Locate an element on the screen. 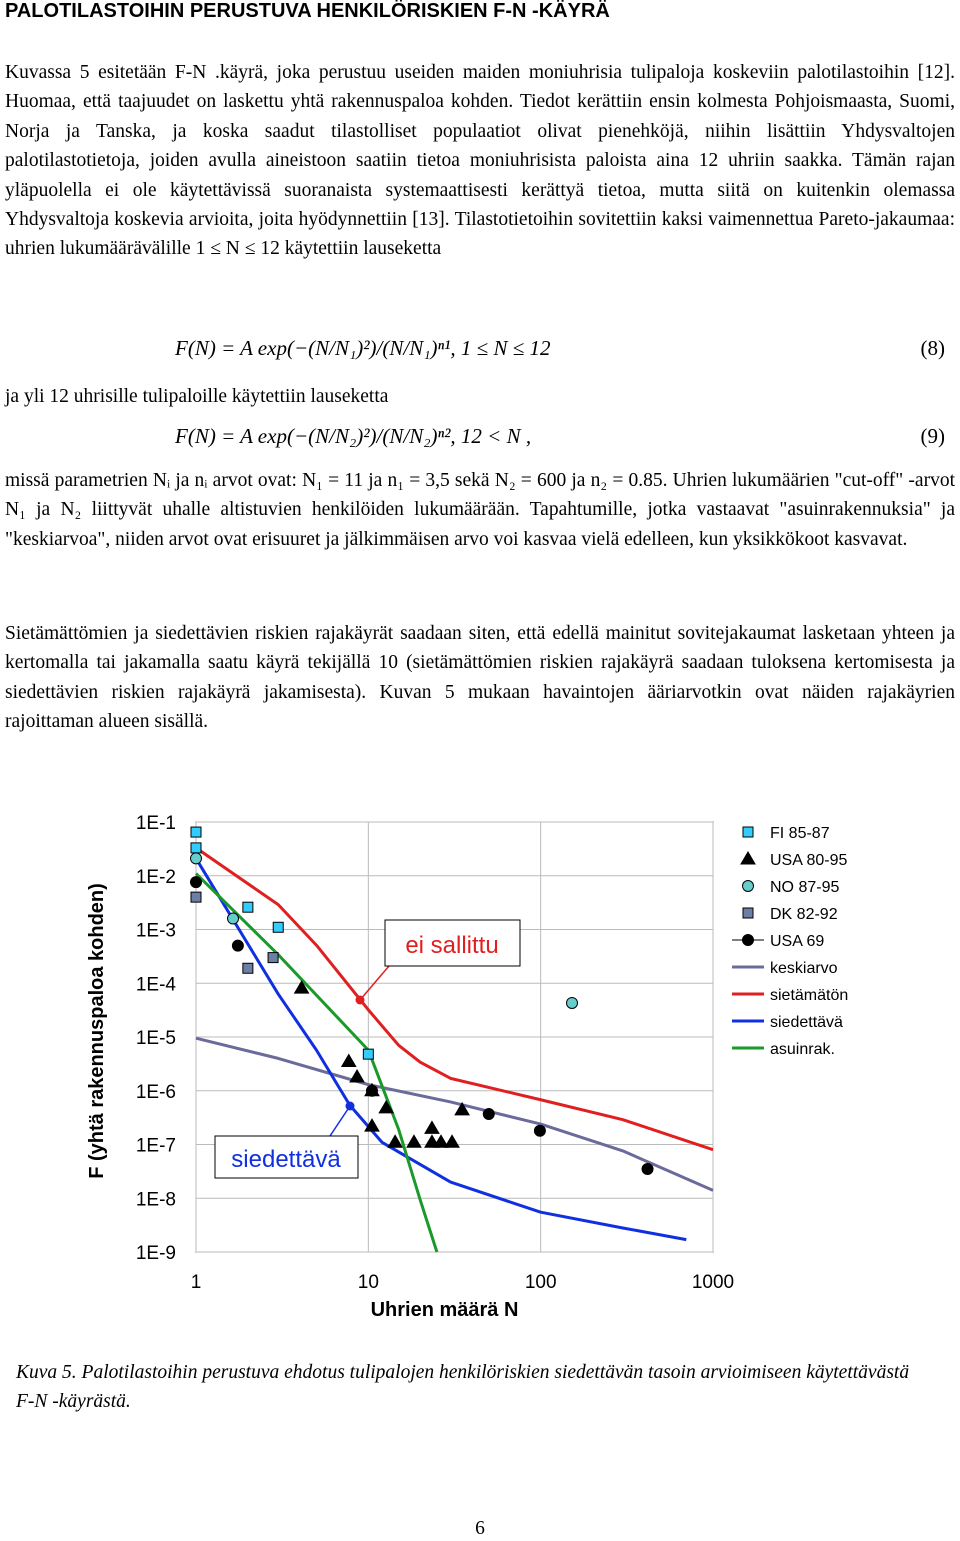  legend-item: keskiarvo is located at coordinates (785, 968).